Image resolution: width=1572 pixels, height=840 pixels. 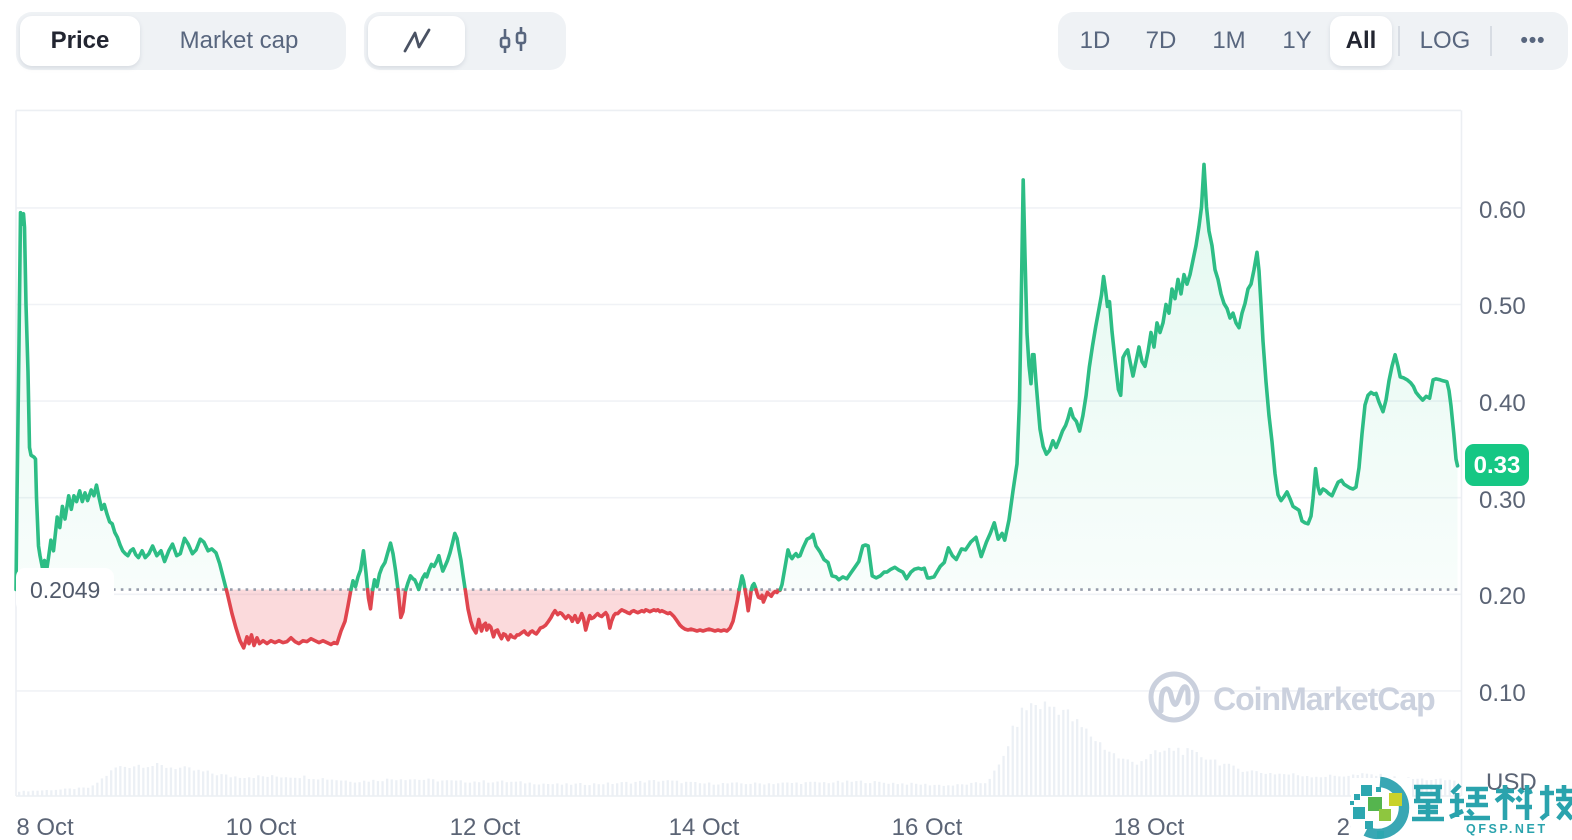 I want to click on svg-text: QFSP.NET, so click(x=1507, y=829).